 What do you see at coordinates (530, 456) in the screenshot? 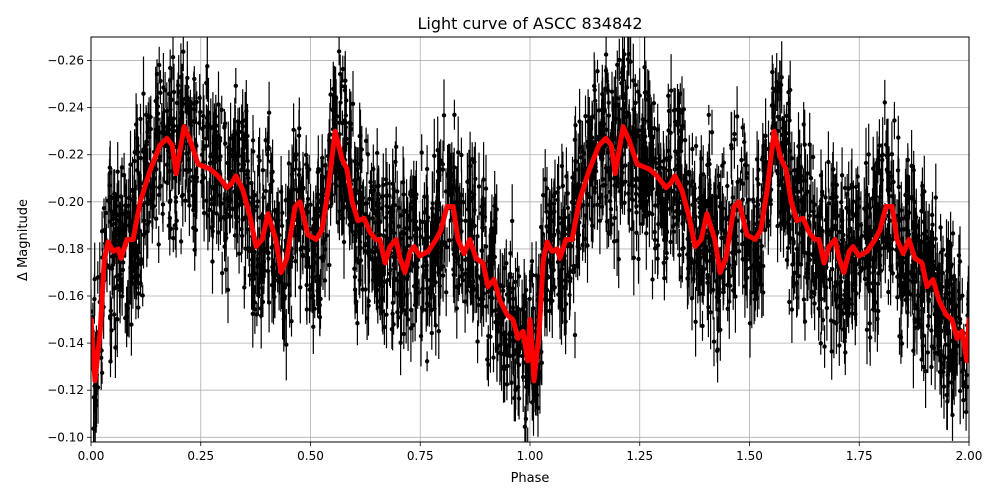
I see `x-tick-label: 1.00` at bounding box center [530, 456].